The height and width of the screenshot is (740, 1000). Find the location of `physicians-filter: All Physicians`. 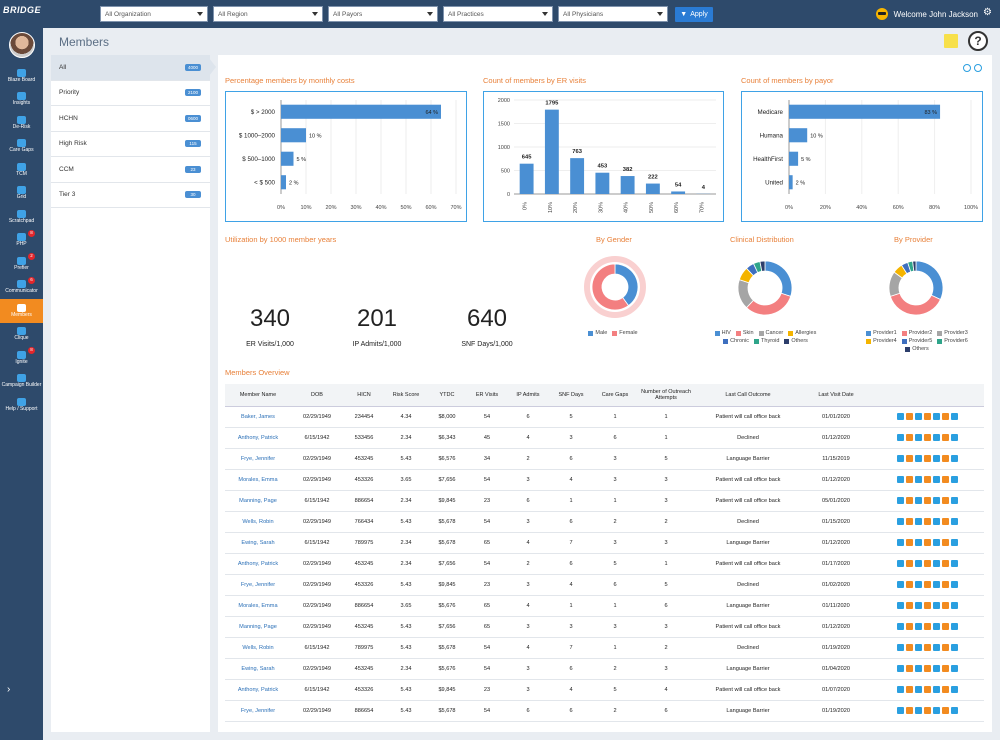

physicians-filter: All Physicians is located at coordinates (613, 14).